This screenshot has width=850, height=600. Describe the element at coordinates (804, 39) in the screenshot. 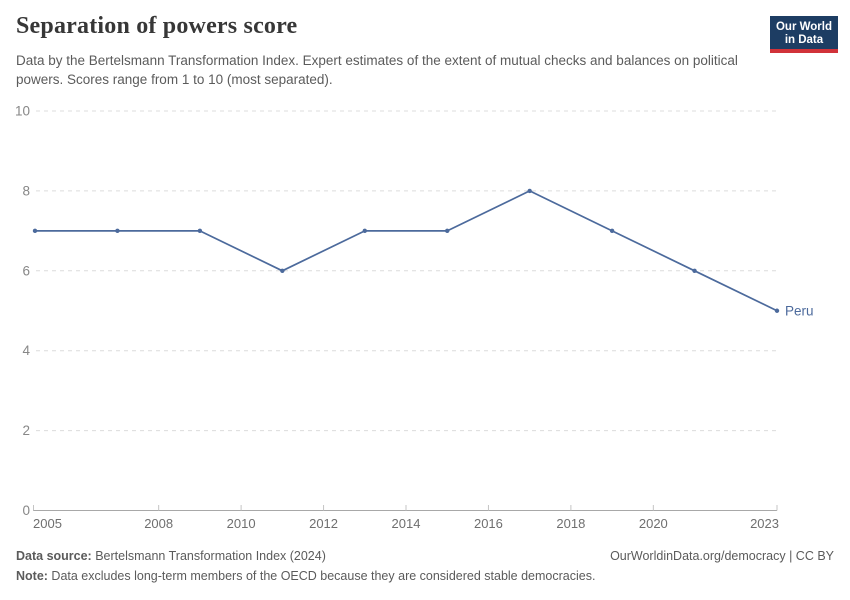

I see `owid-logo-line2: in Data` at that location.